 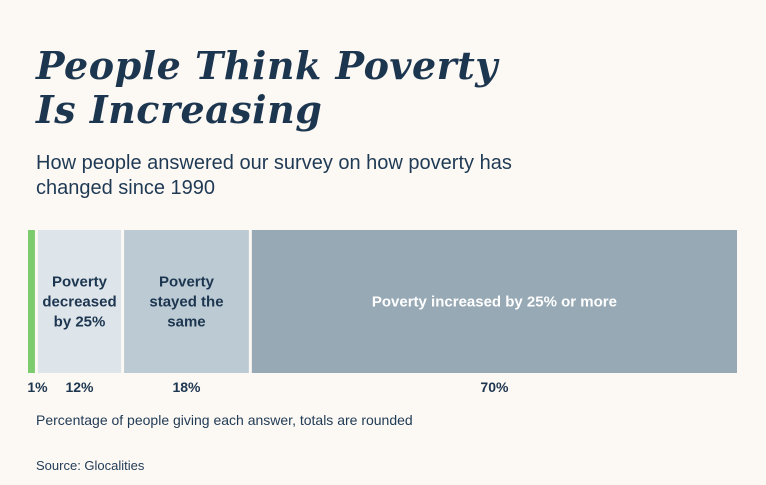 I want to click on chart-source: Source: Glocalities, so click(x=90, y=465).